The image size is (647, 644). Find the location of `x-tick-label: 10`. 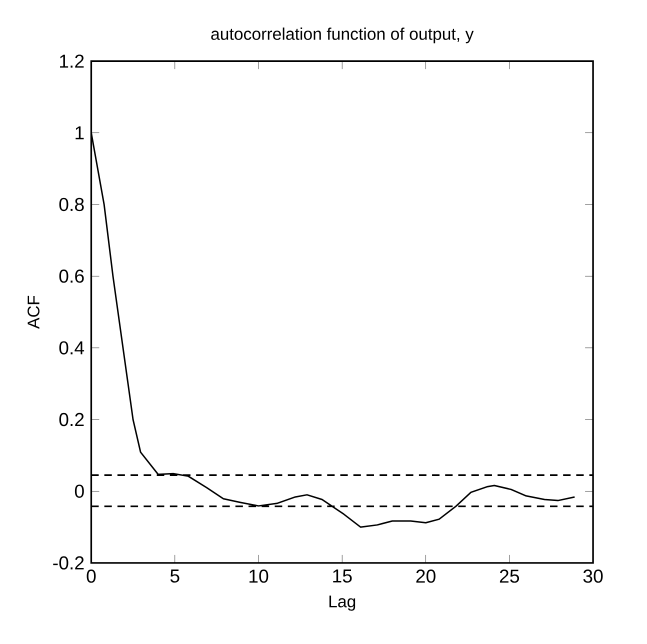

x-tick-label: 10 is located at coordinates (259, 576).